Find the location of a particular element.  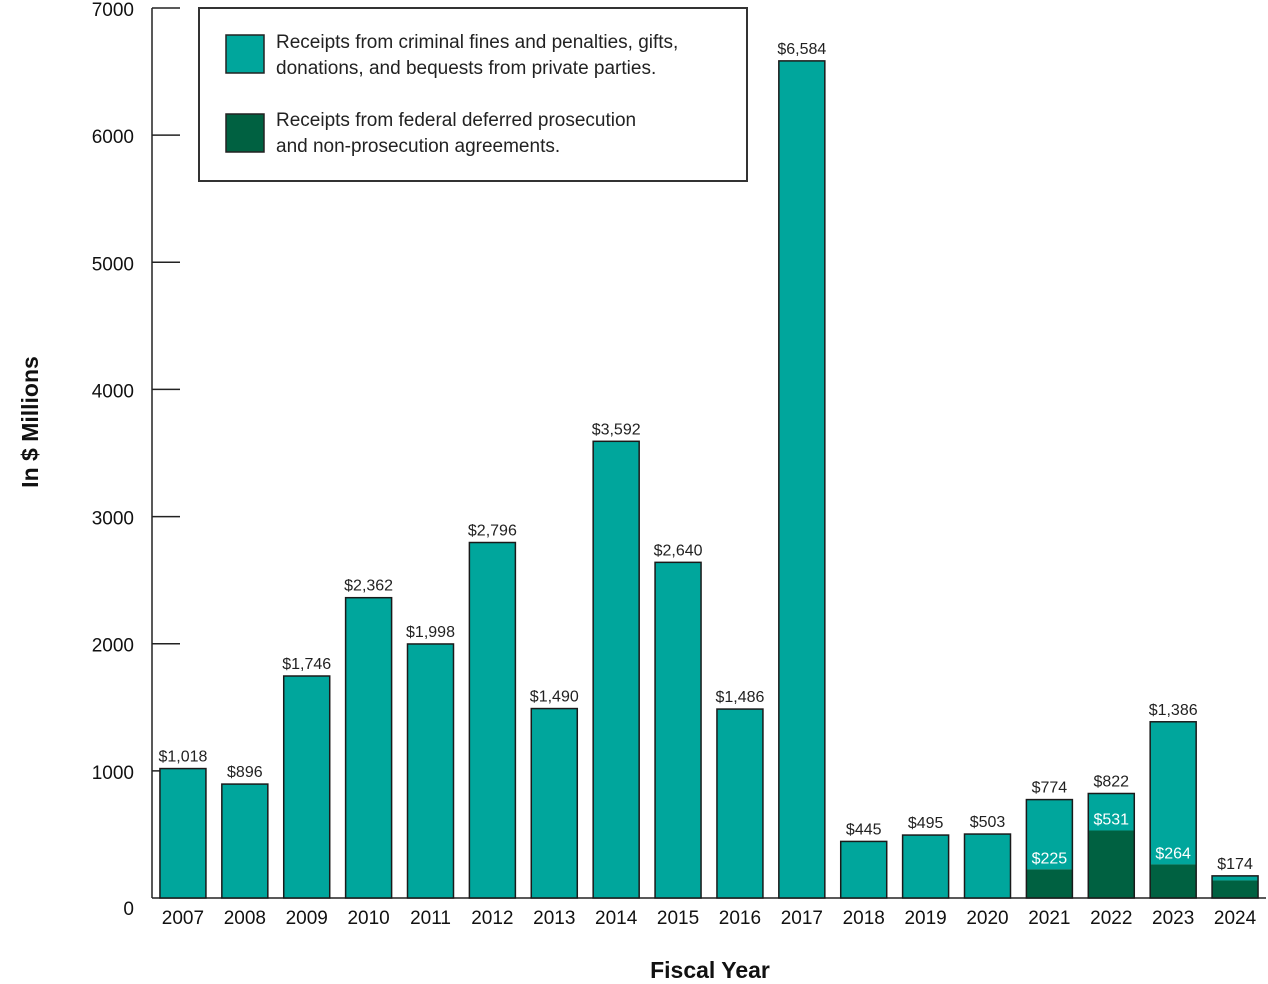

x-tick-label: 2012 is located at coordinates (492, 918).